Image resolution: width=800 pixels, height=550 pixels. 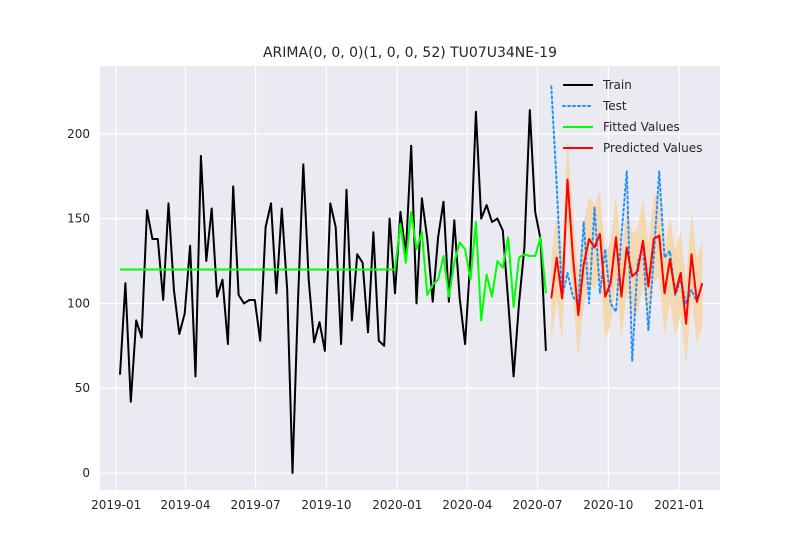 What do you see at coordinates (185, 505) in the screenshot?
I see `x-tick-label: 2019-04` at bounding box center [185, 505].